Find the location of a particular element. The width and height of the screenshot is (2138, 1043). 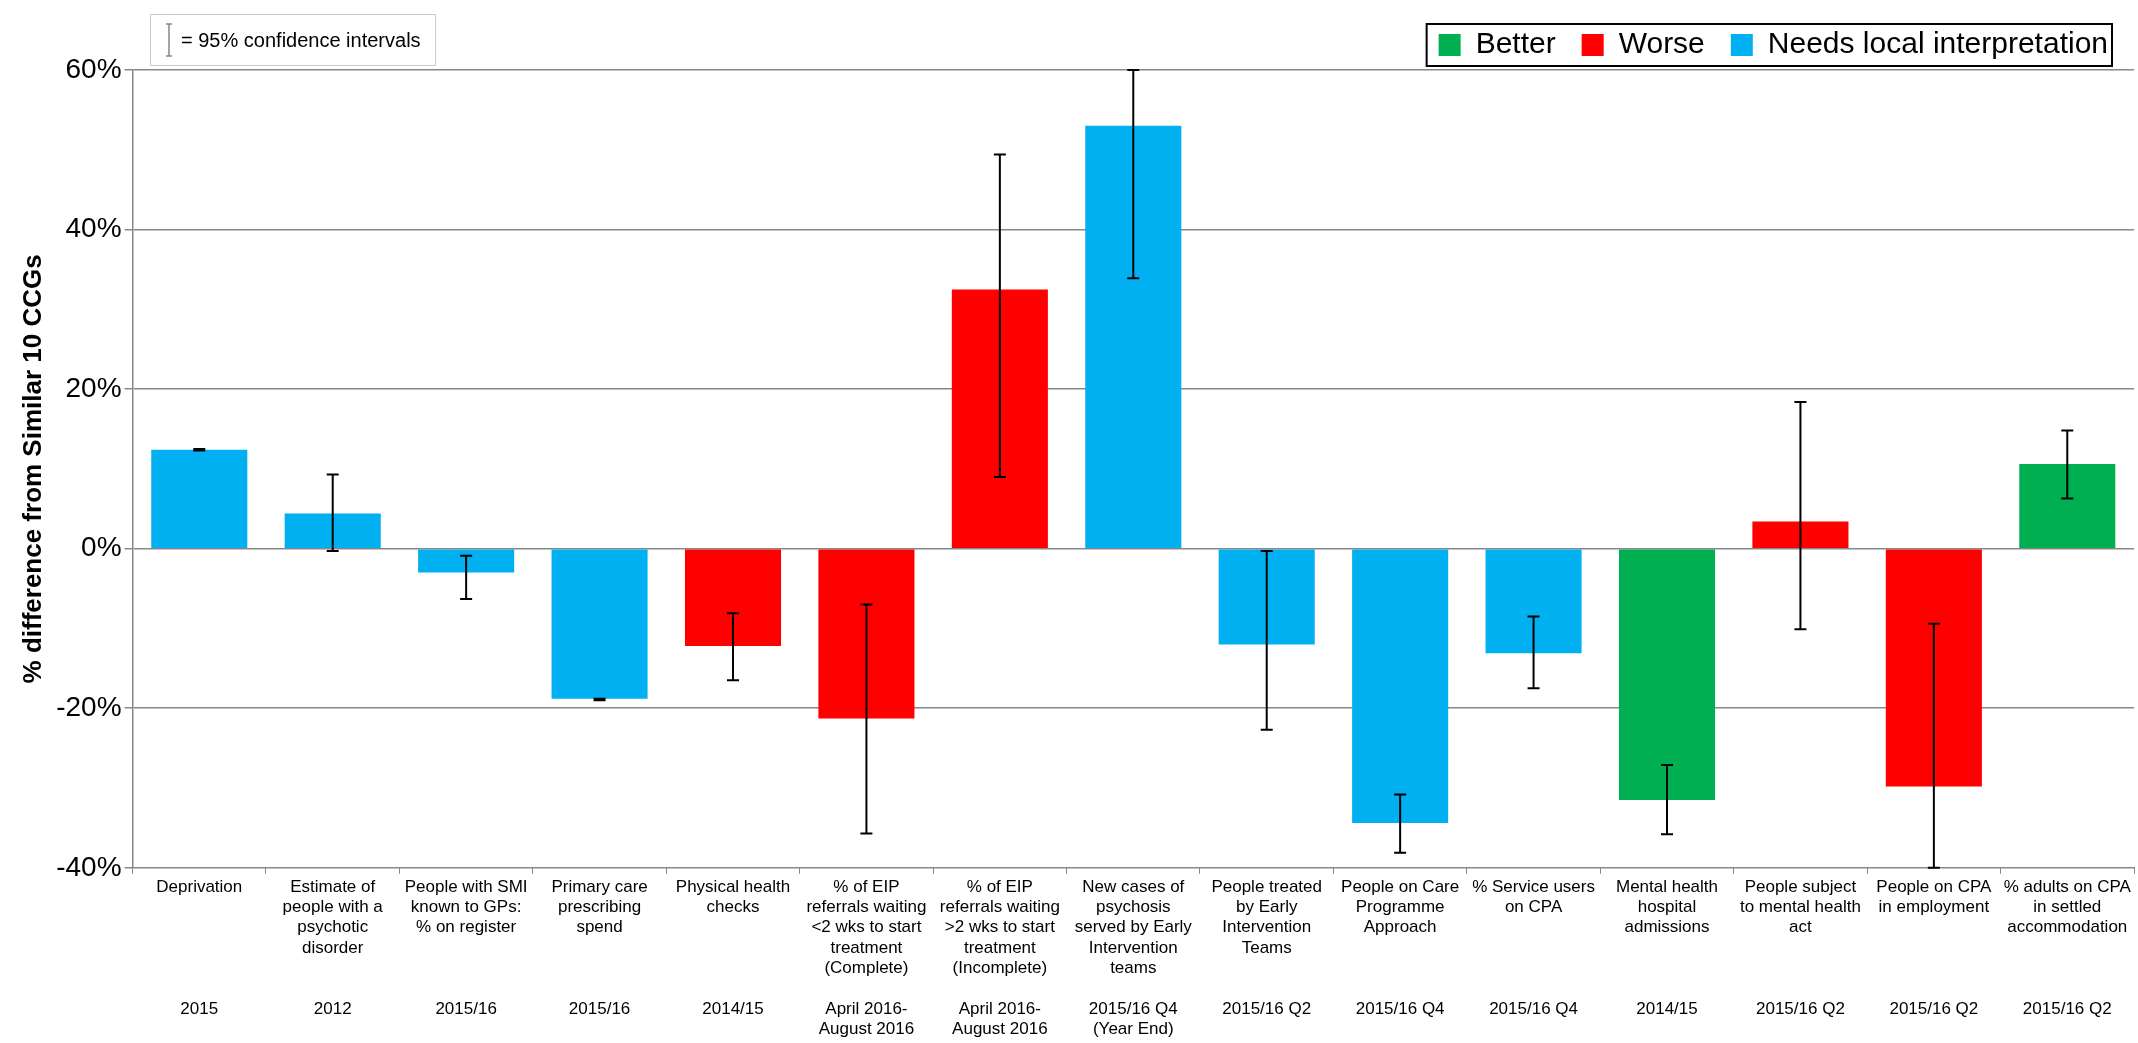

legend-label: Needs local interpretation is located at coordinates (1938, 43).